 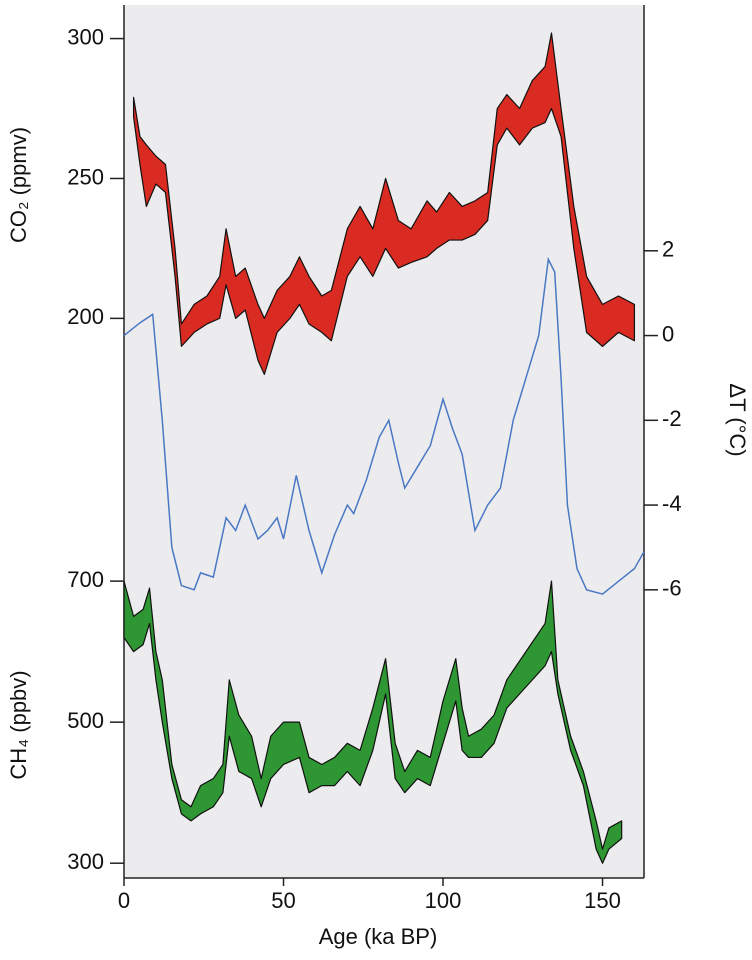 I want to click on y-tick-label: 250, so click(x=85, y=176).